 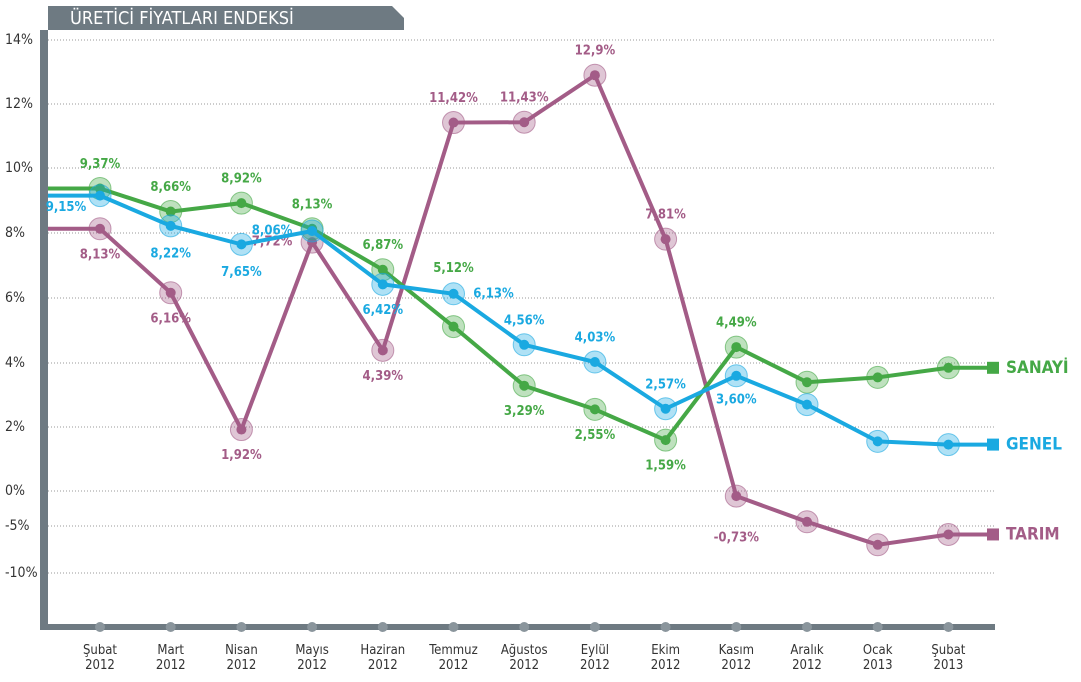 What do you see at coordinates (383, 376) in the screenshot?
I see `data-label: 4,39%` at bounding box center [383, 376].